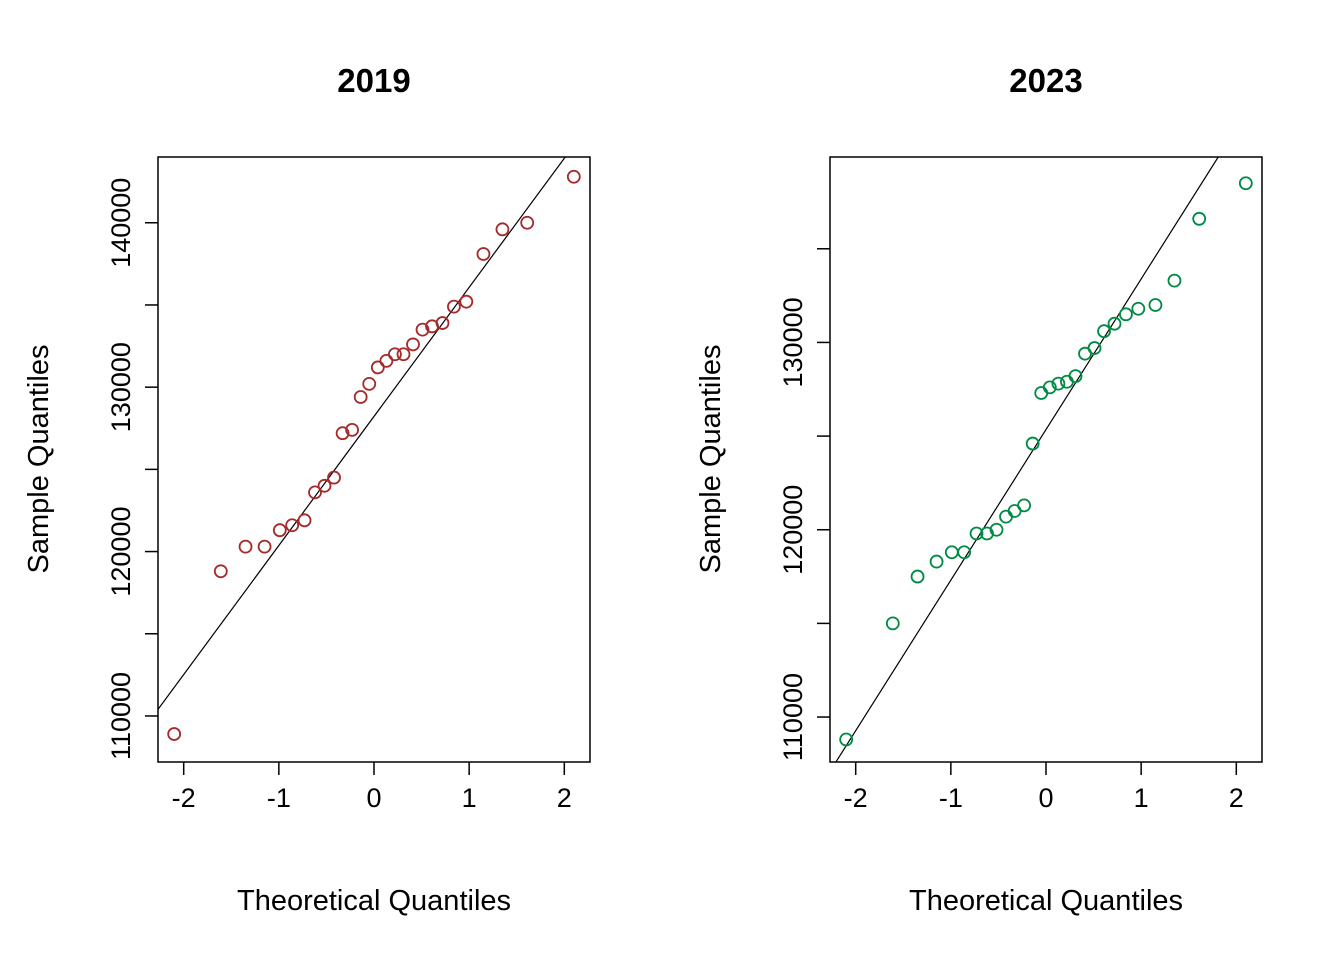 This screenshot has height=965, width=1344. What do you see at coordinates (1045, 80) in the screenshot?
I see `panel-title: 2023` at bounding box center [1045, 80].